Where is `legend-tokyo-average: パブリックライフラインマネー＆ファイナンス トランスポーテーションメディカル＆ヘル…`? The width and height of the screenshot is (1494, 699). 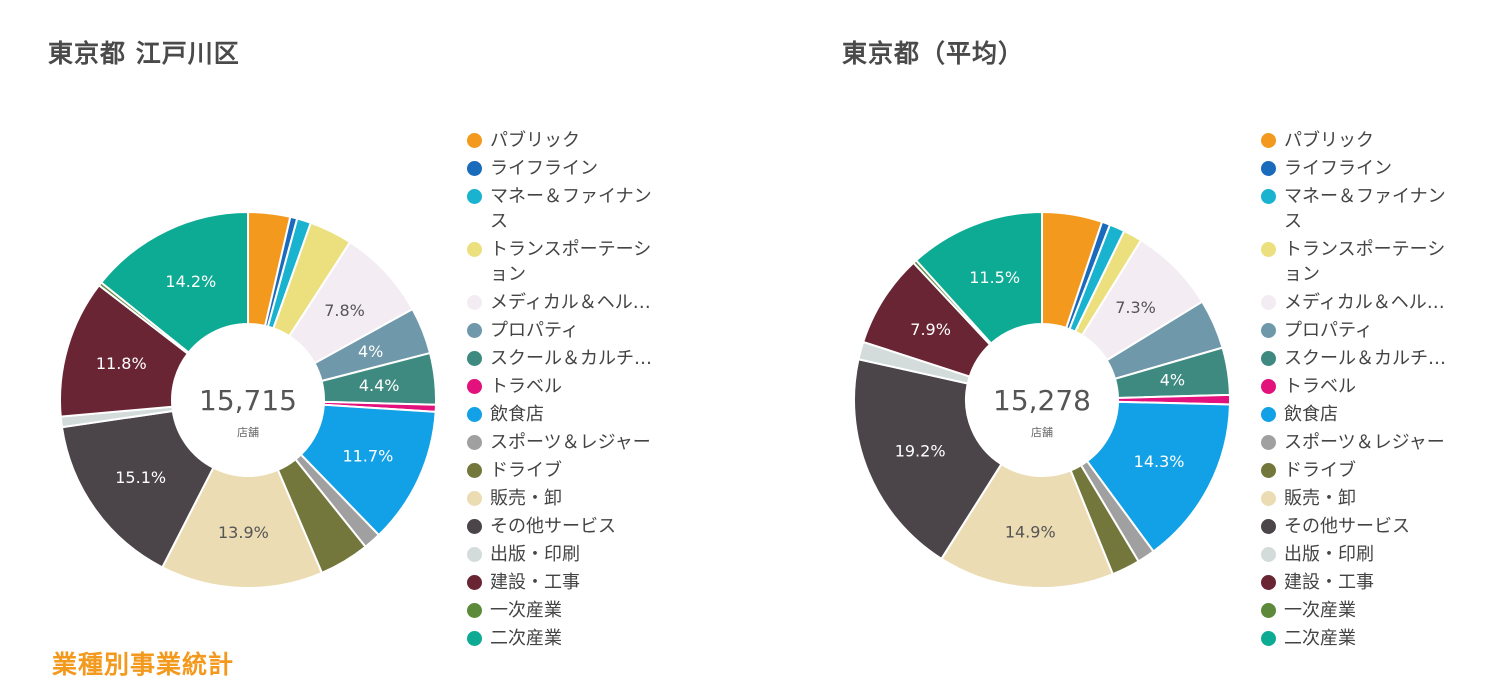 legend-tokyo-average: パブリックライフラインマネー＆ファイナンス トランスポーテーションメディカル＆ヘル… is located at coordinates (1361, 391).